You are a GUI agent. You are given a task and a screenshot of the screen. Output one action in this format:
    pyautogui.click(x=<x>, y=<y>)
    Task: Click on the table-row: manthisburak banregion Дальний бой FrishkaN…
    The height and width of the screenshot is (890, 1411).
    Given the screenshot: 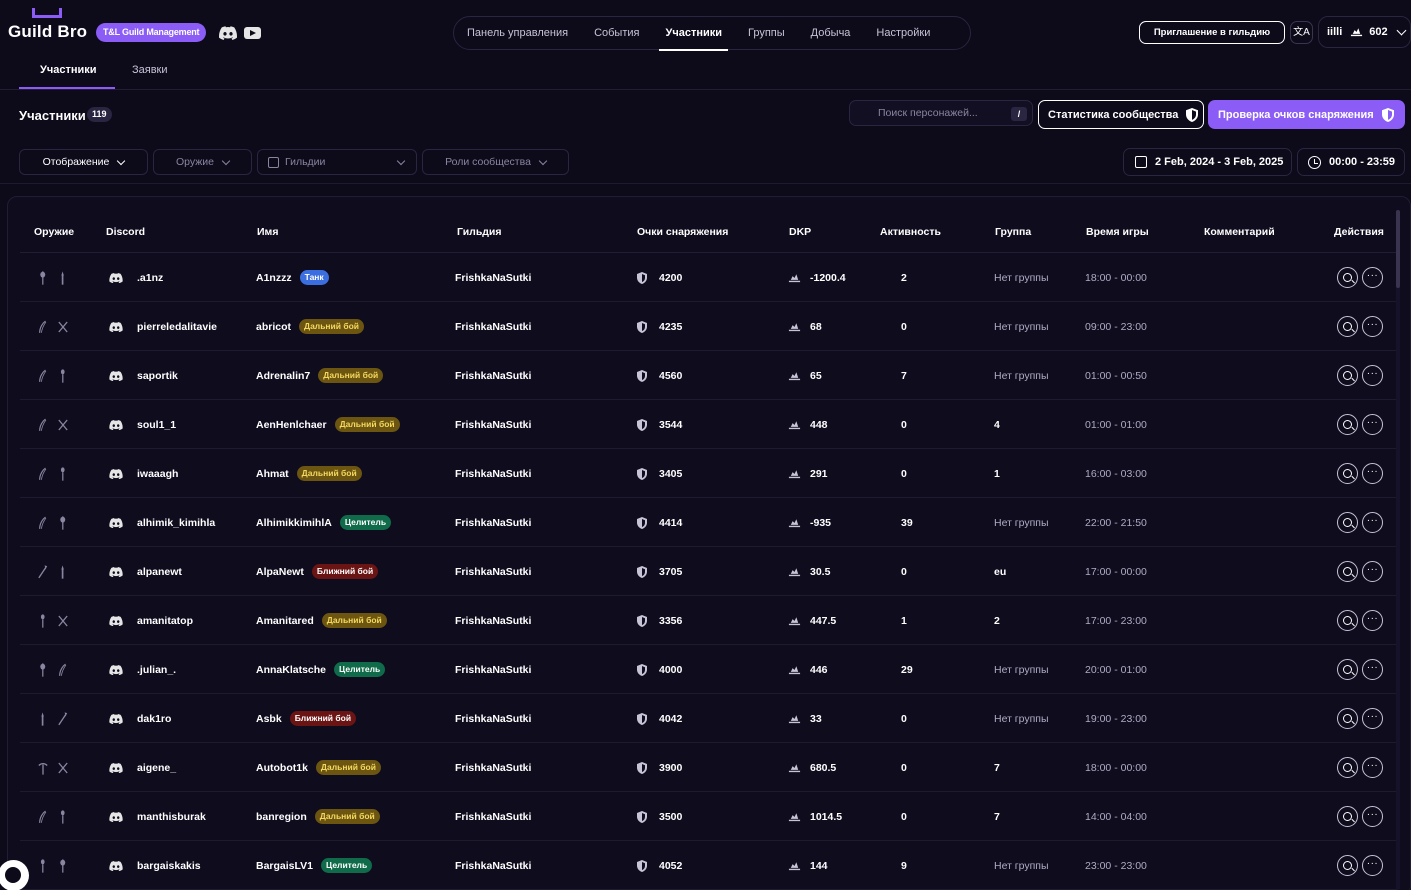 What is the action you would take?
    pyautogui.click(x=709, y=816)
    